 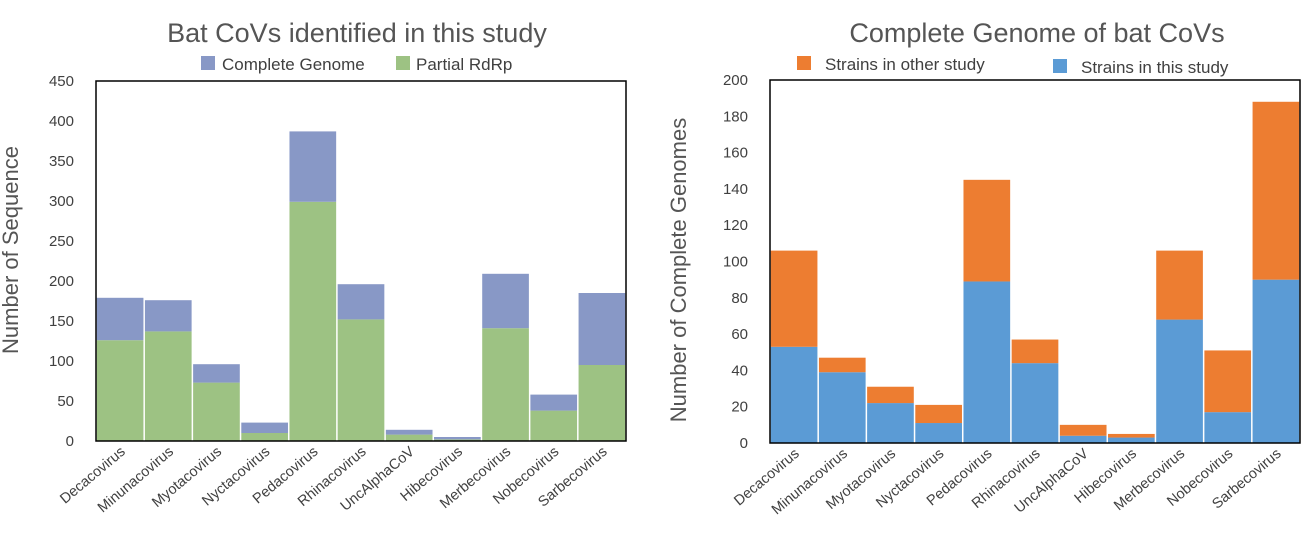 I want to click on bar-hibecovirus-complete-genome, so click(x=457, y=438).